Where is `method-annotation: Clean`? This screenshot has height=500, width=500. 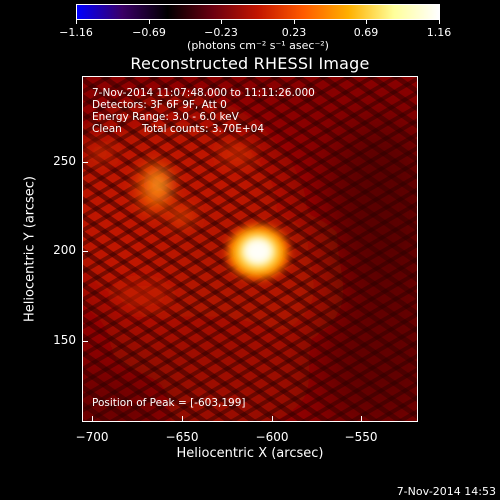
method-annotation: Clean is located at coordinates (107, 129).